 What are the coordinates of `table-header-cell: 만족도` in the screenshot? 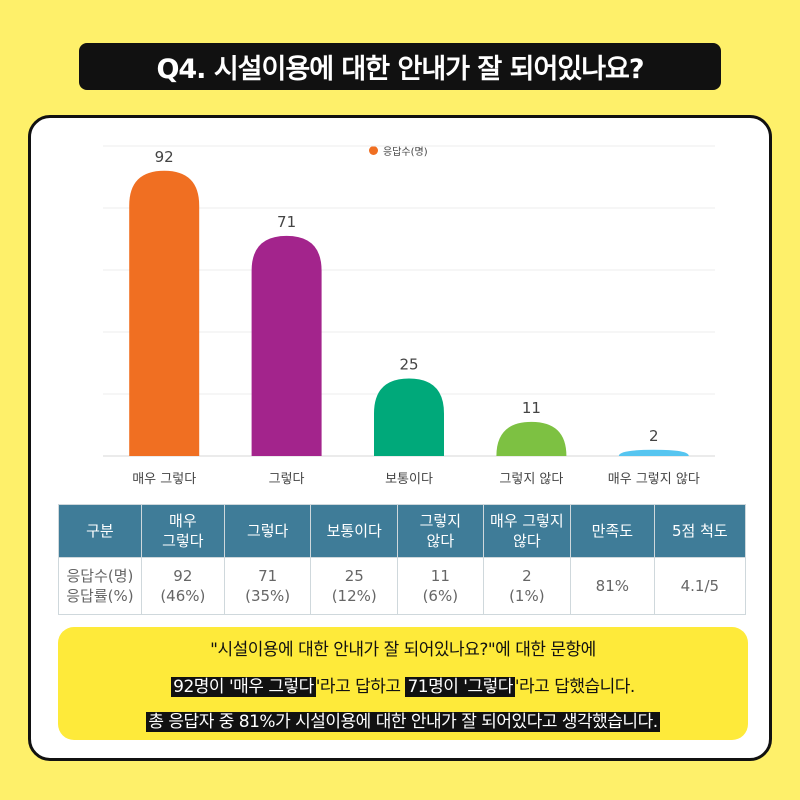 It's located at (612, 531).